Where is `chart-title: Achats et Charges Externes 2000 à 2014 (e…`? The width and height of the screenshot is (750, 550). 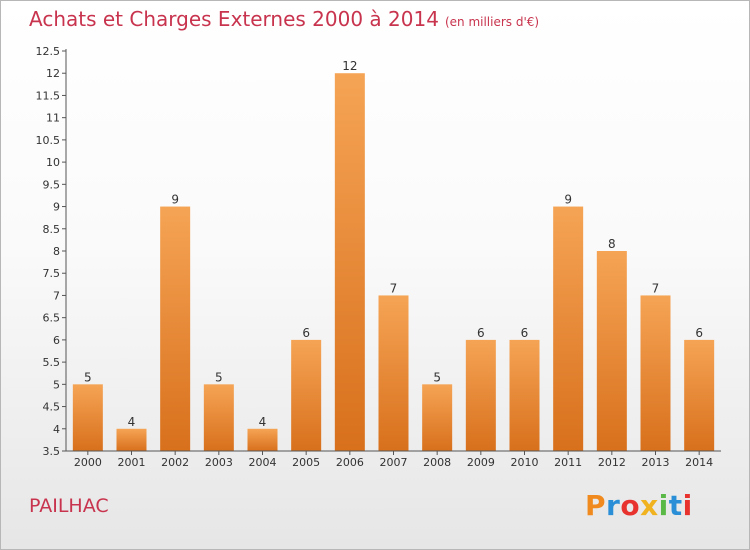
chart-title: Achats et Charges Externes 2000 à 2014 (e… is located at coordinates (284, 19).